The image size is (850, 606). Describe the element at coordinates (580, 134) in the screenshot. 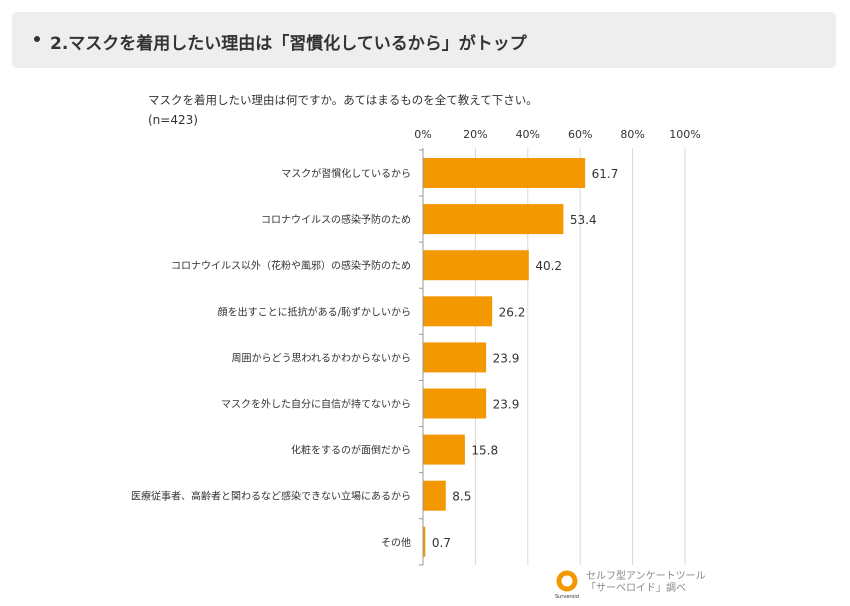

I see `x-tick-label: 60%` at that location.